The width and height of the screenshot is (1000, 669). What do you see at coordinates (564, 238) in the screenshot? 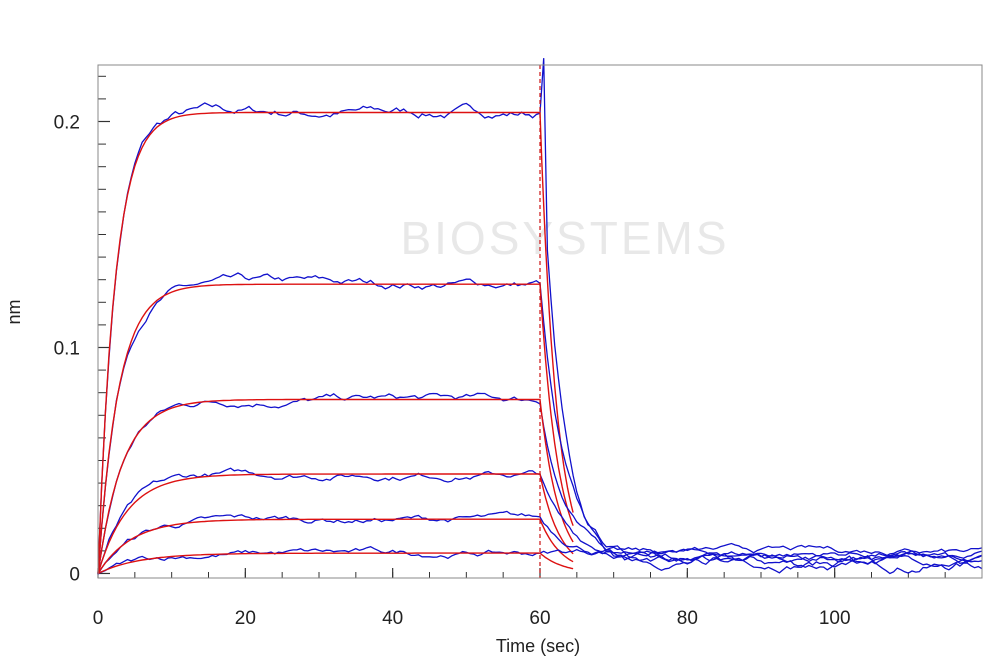
I see `watermark-text: BIOSYSTEMS` at bounding box center [564, 238].